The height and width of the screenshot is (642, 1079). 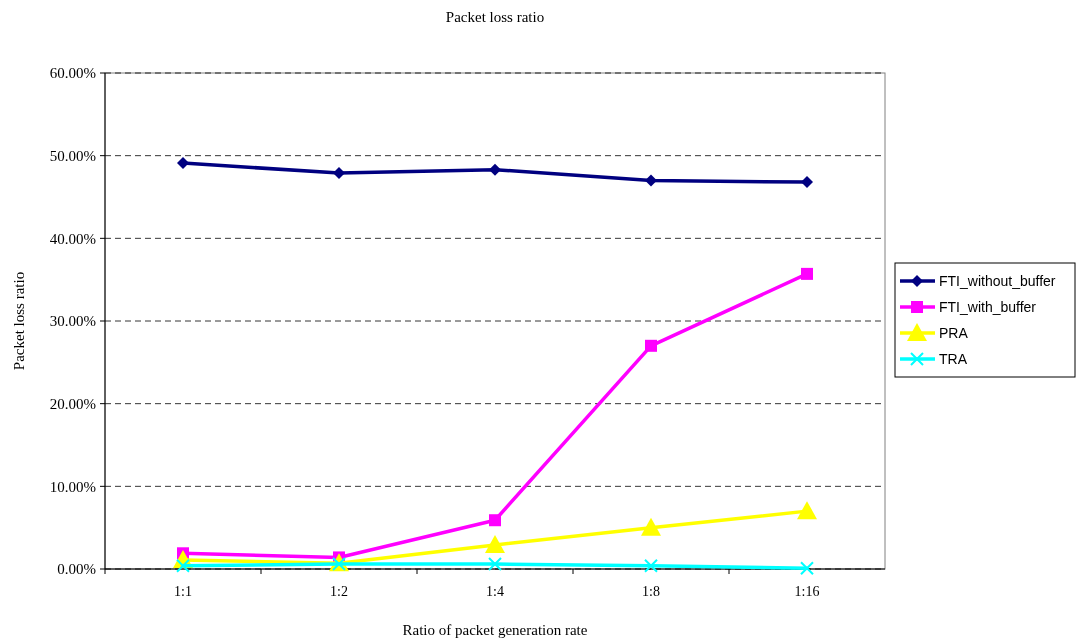 I want to click on legend-label: FTI_with_buffer, so click(x=988, y=306).